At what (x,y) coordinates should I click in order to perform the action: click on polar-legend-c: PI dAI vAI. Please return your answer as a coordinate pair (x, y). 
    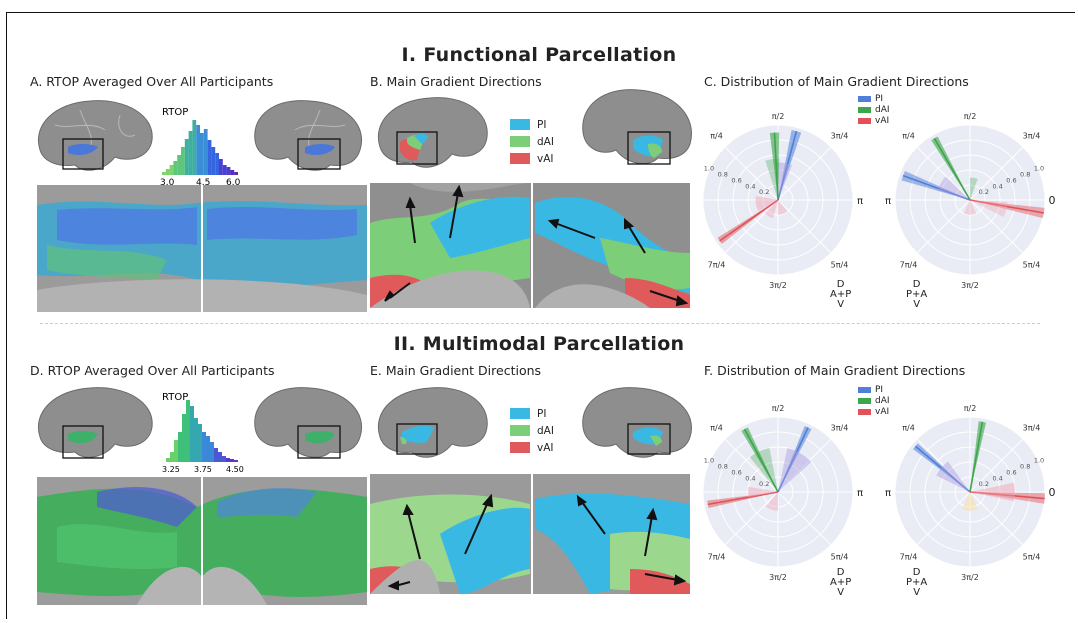
    Looking at the image, I should click on (874, 109).